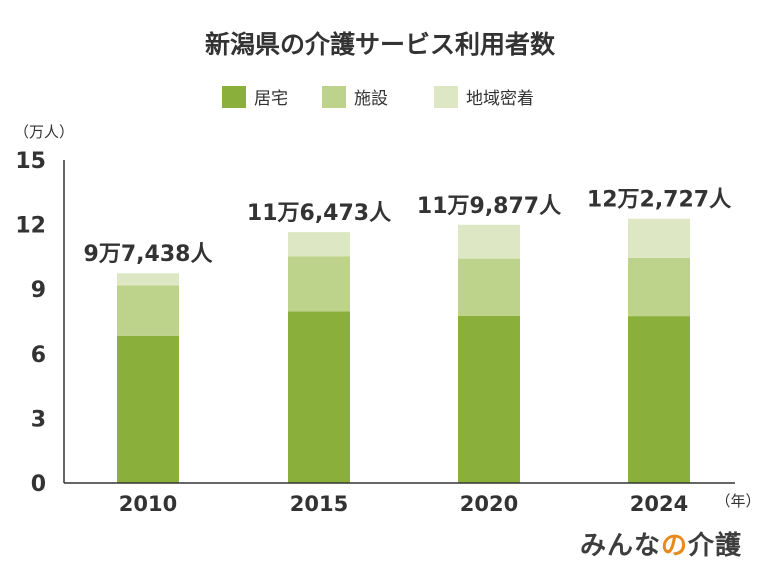  I want to click on x-tick-label: 2010, so click(148, 504).